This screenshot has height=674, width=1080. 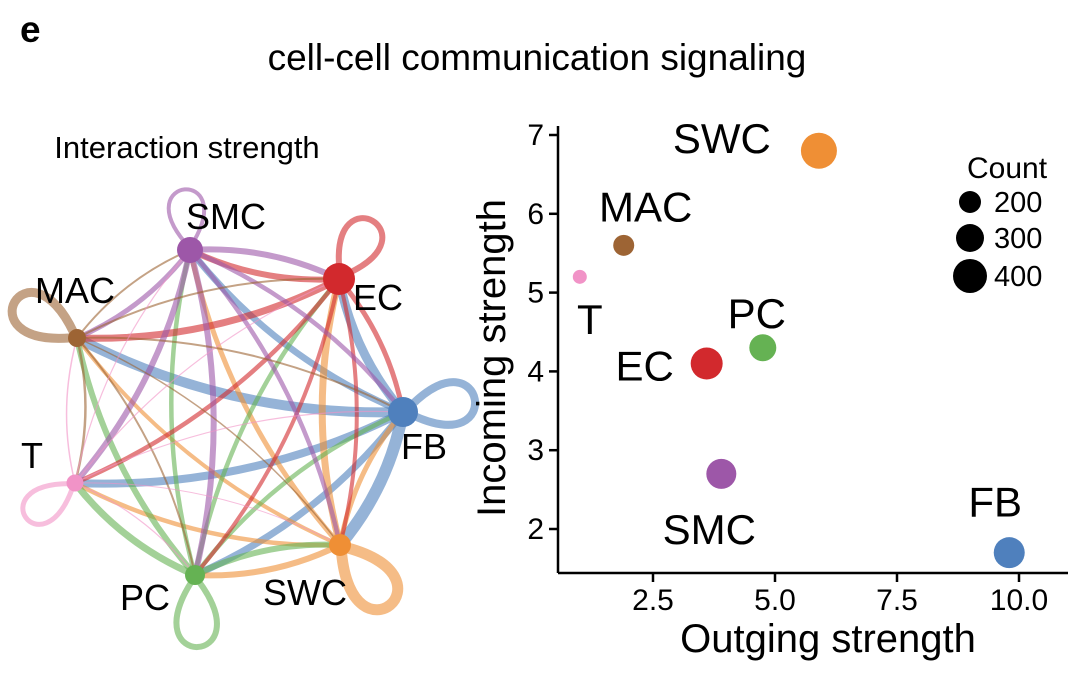 What do you see at coordinates (264, 264) in the screenshot?
I see `network-edge-SMC-EC` at bounding box center [264, 264].